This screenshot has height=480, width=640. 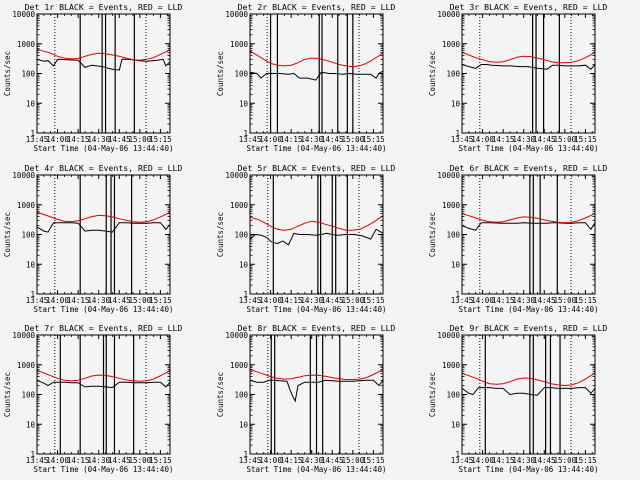 I want to click on panel-title: Det 3r BLACK = Events, RED = LLD, so click(x=529, y=7).